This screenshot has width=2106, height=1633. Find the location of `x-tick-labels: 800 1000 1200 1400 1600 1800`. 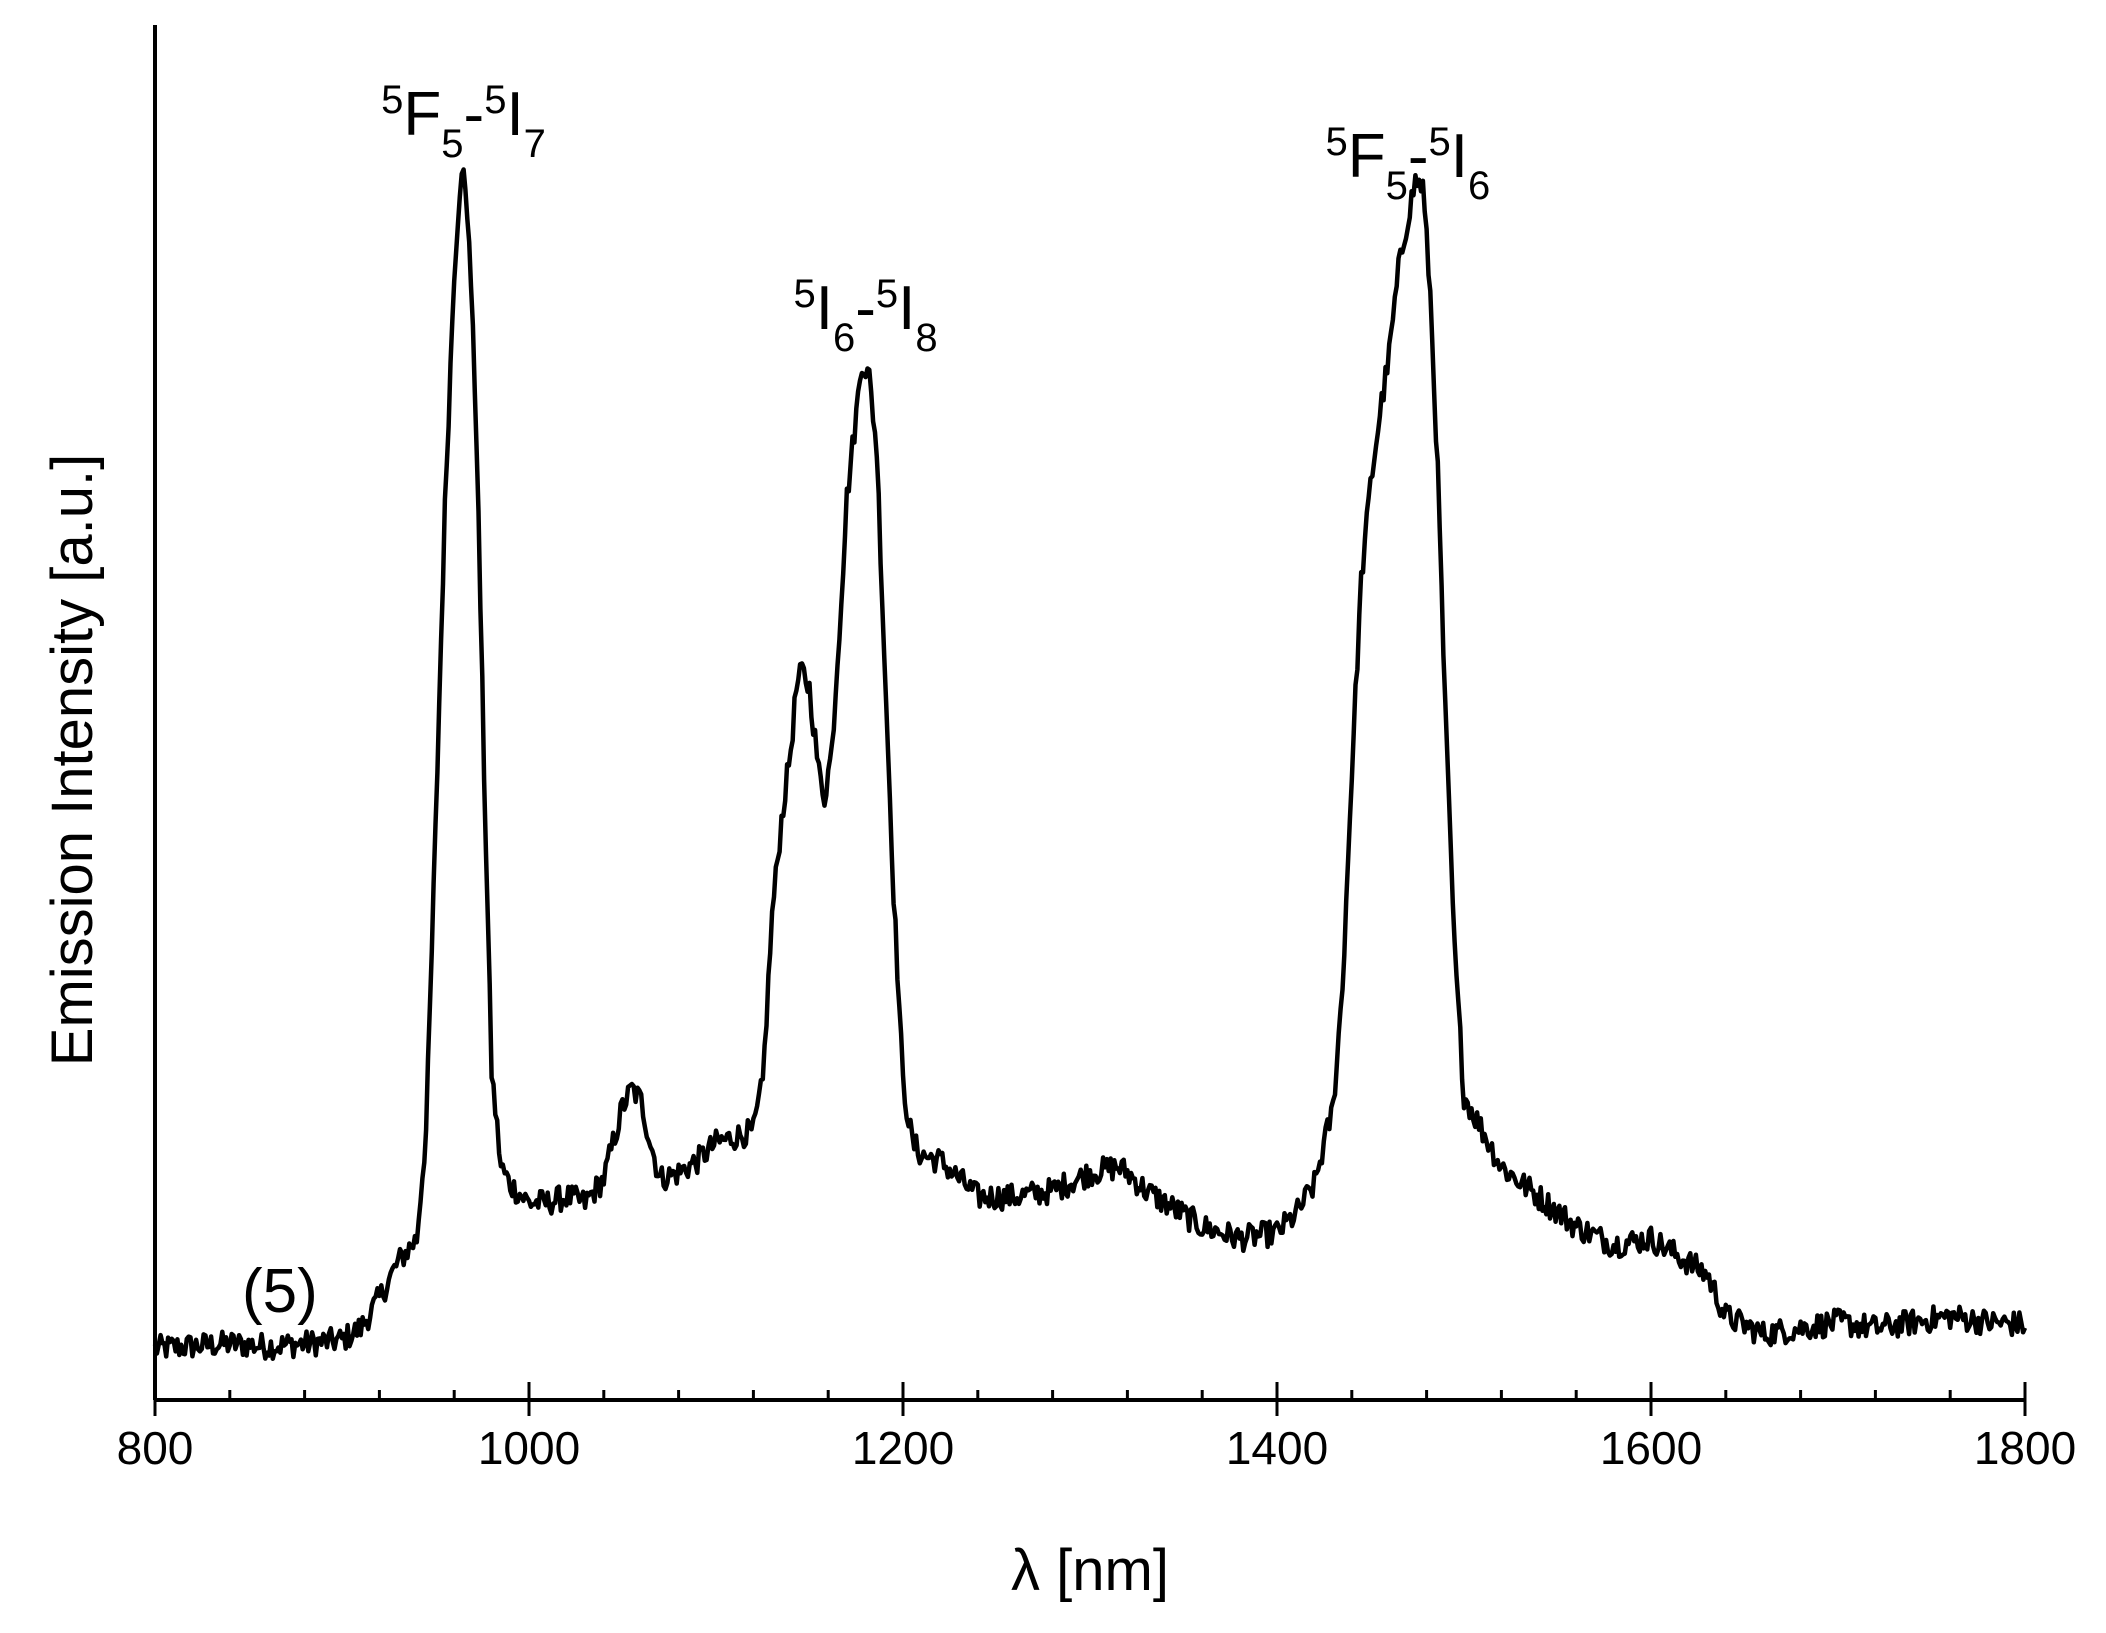

x-tick-labels: 800 1000 1200 1400 1600 1800 is located at coordinates (1097, 1448).